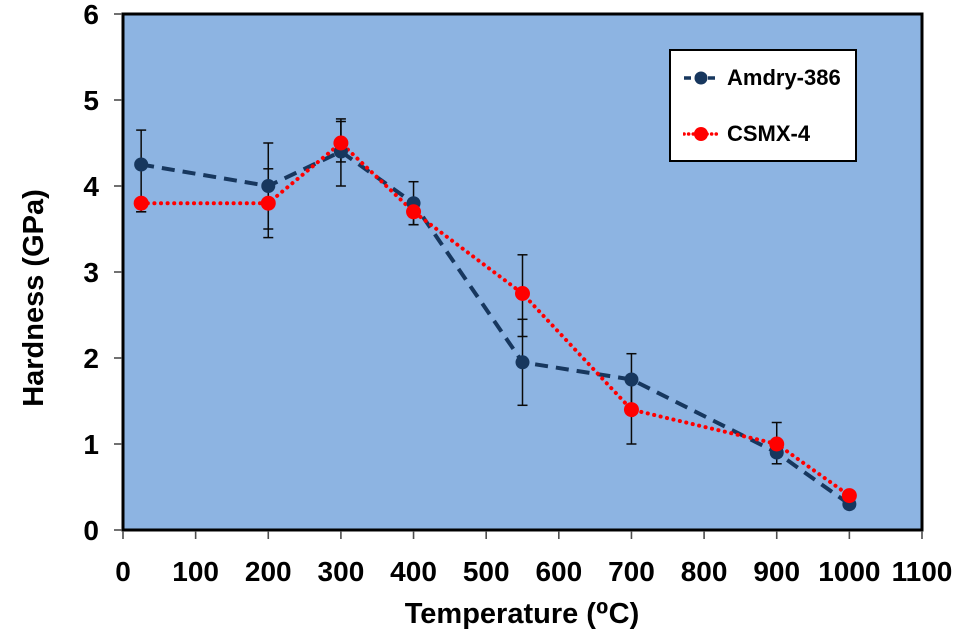 The width and height of the screenshot is (969, 639). What do you see at coordinates (558, 571) in the screenshot?
I see `x-tick-label: 600` at bounding box center [558, 571].